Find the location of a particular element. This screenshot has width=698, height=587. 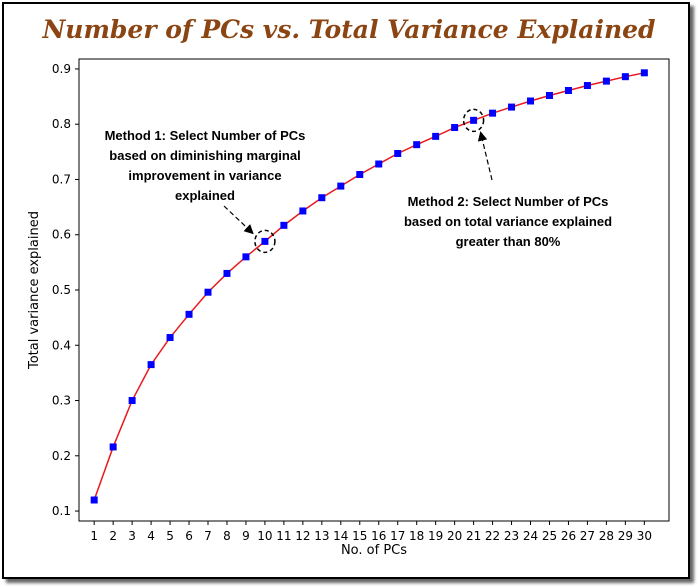

y-tick-label: 0.7 is located at coordinates (61, 179).